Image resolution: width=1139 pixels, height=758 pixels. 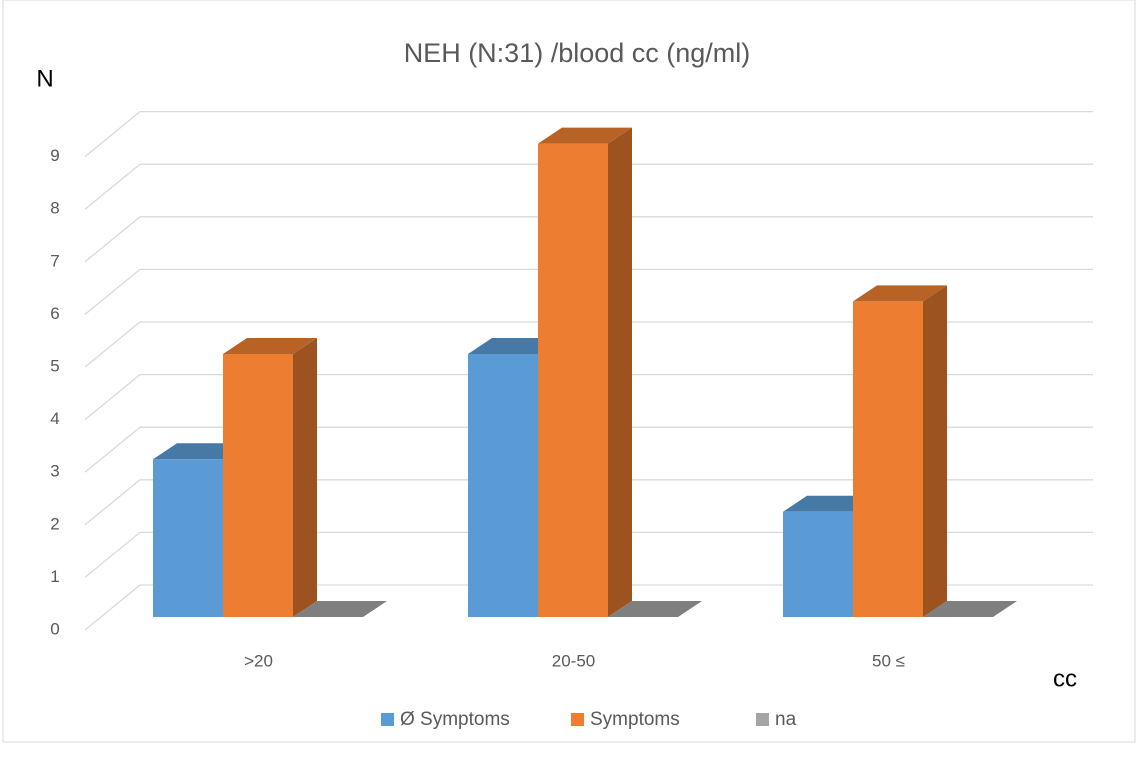 I want to click on y-tick-label: 9, so click(x=54, y=155).